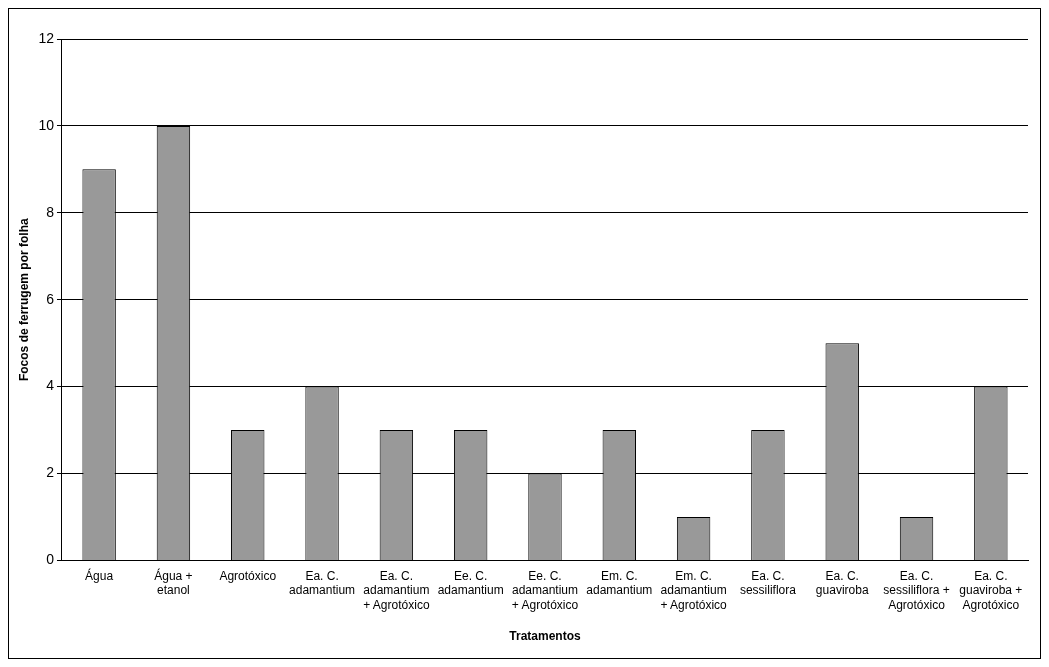  I want to click on x-axis-title: Tratamentos, so click(545, 636).